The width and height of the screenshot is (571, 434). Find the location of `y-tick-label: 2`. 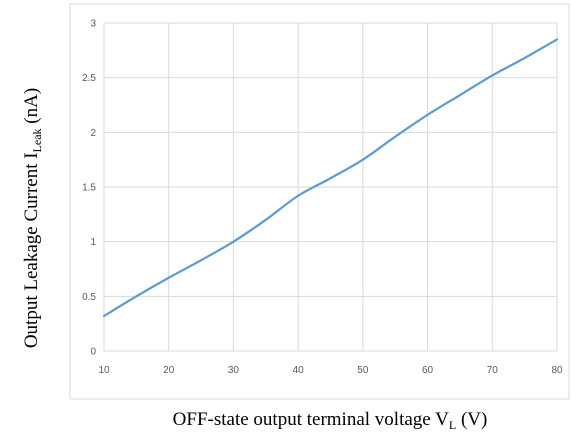

y-tick-label: 2 is located at coordinates (93, 133).